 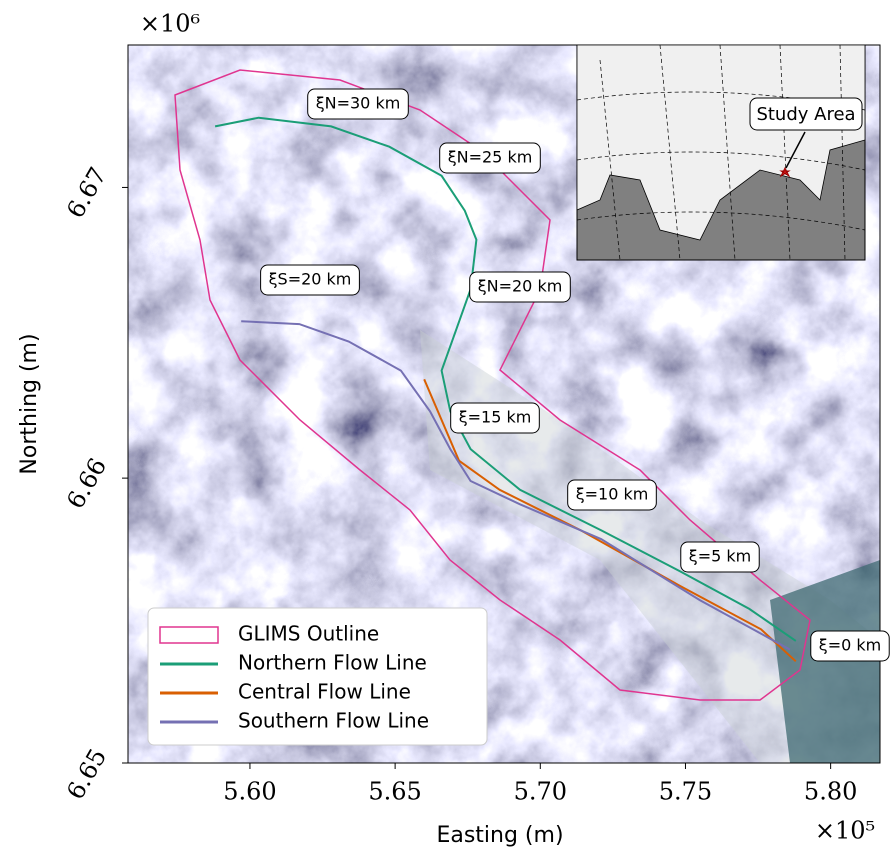 I want to click on annotation-label: ξ=0 km, so click(x=850, y=645).